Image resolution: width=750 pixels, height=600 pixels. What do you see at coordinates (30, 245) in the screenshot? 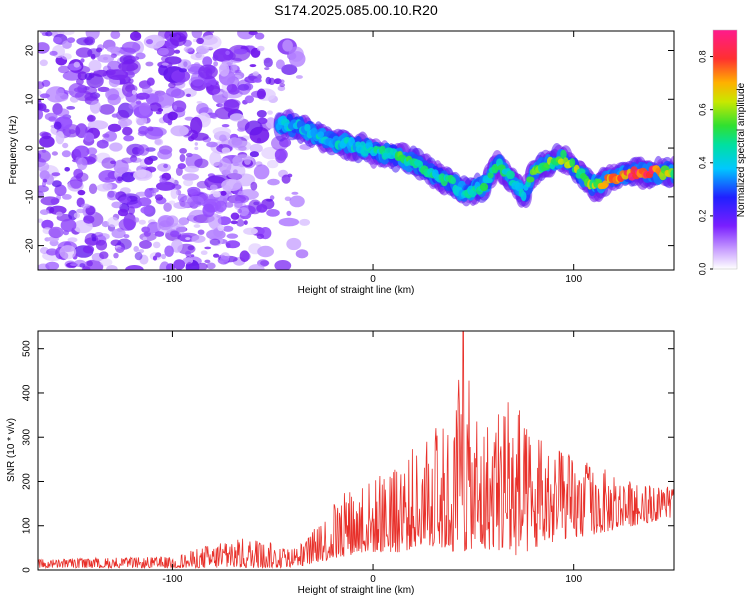
I see `y-tick-label: -20` at bounding box center [30, 245].